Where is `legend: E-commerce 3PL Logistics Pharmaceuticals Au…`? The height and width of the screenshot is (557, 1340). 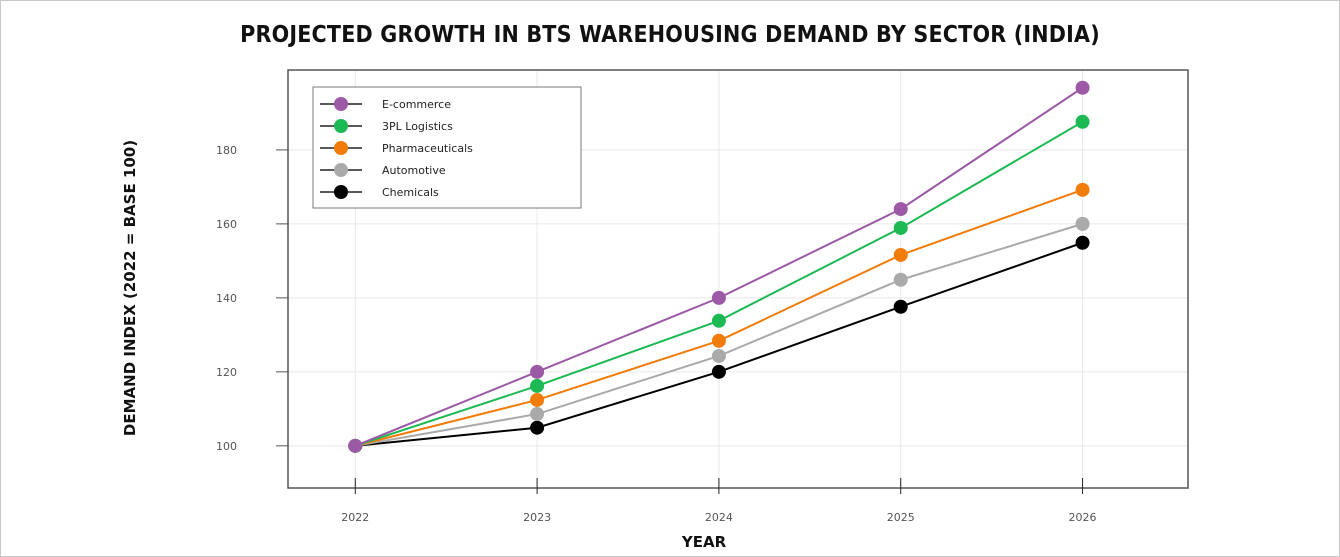 legend: E-commerce 3PL Logistics Pharmaceuticals Au… is located at coordinates (447, 147).